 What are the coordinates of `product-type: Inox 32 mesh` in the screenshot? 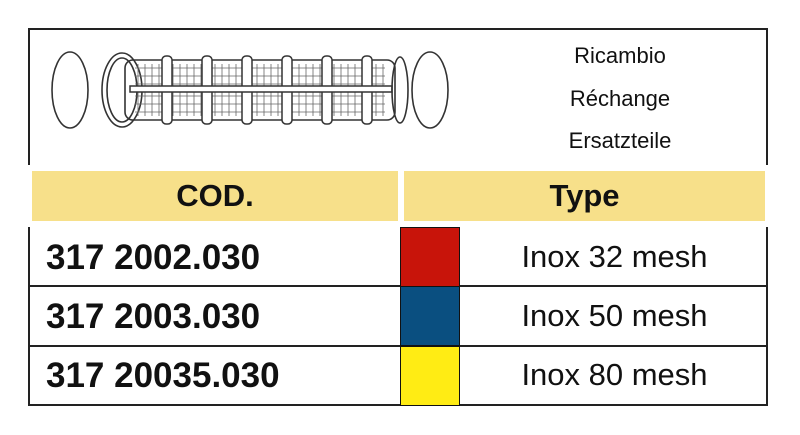 It's located at (614, 256).